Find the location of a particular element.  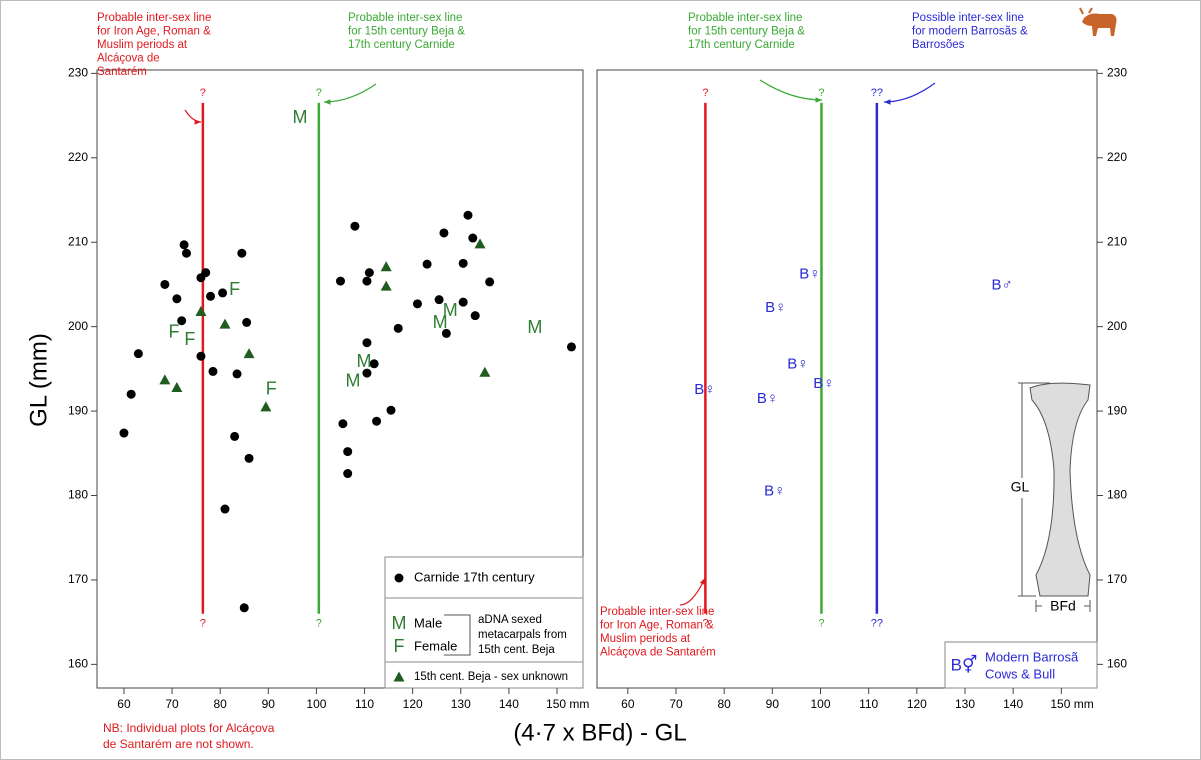

legend is located at coordinates (1021, 665).